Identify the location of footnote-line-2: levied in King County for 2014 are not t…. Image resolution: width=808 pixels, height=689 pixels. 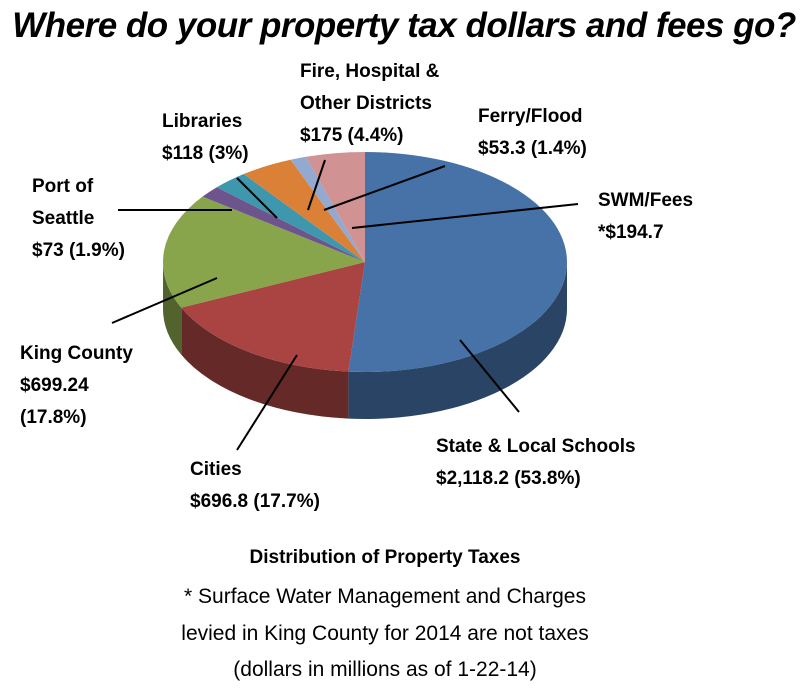
(385, 633).